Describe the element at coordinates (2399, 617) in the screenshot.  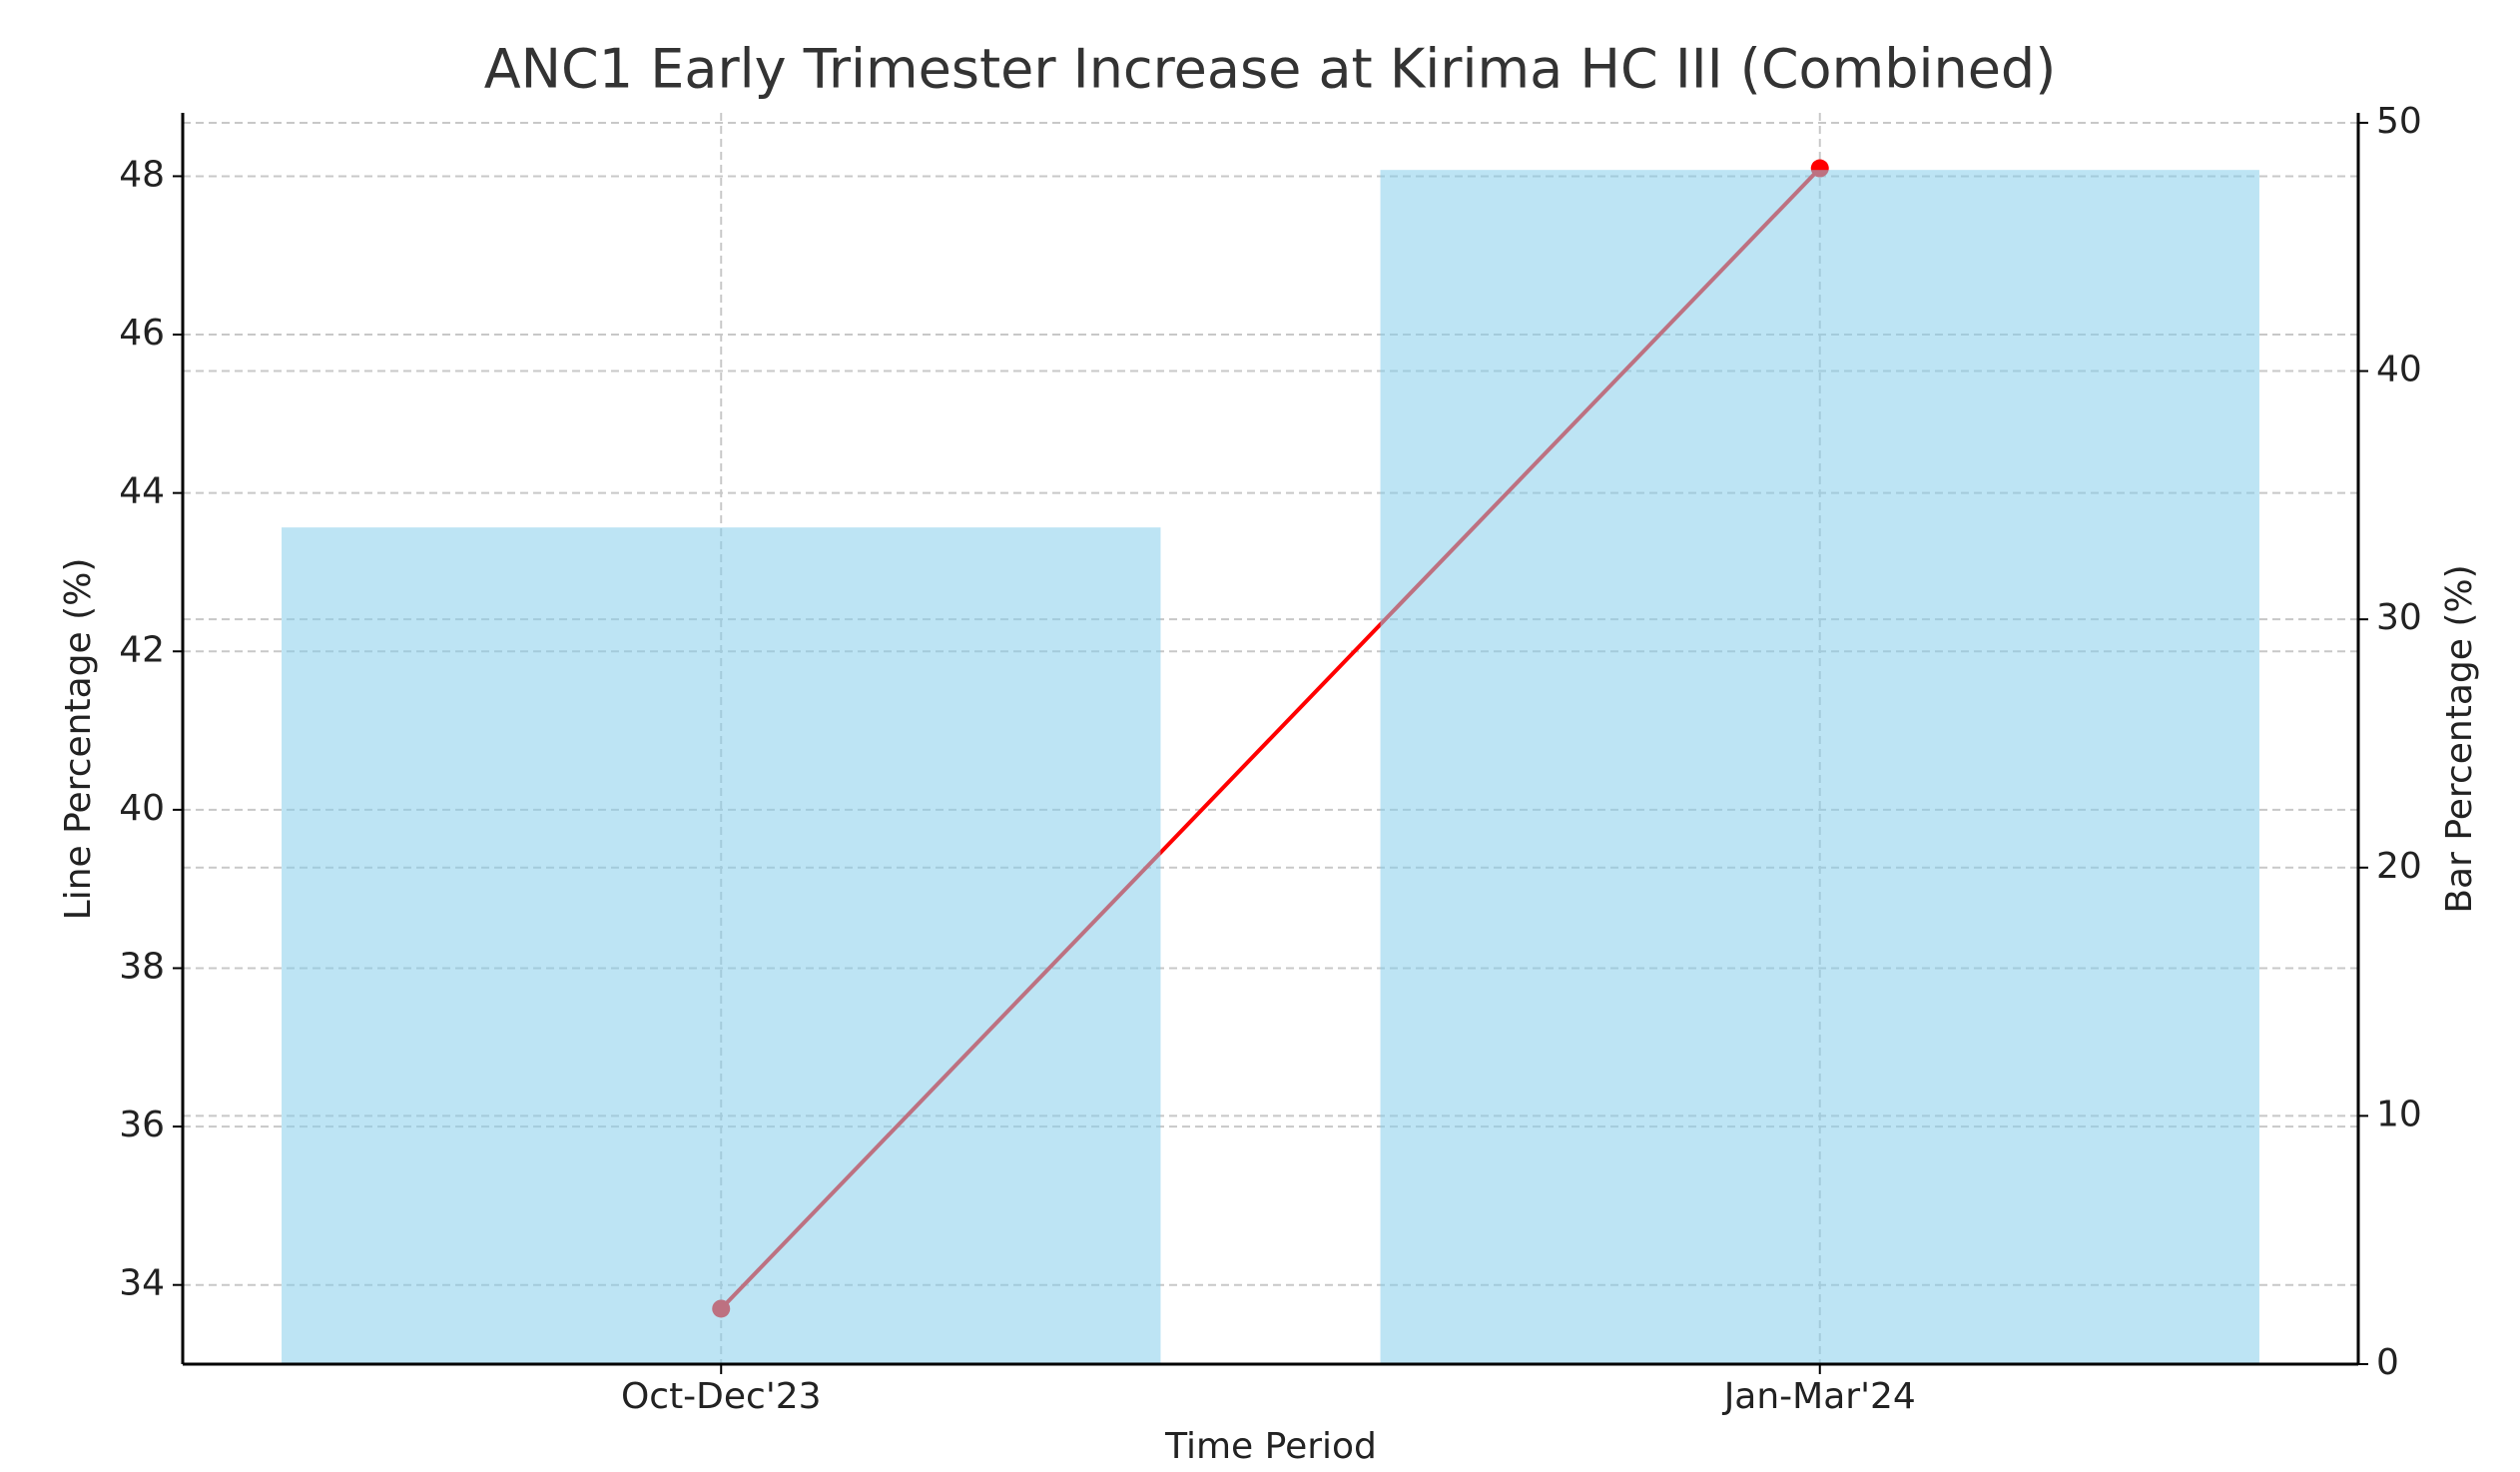
I see `y2-tick-label: 30` at that location.